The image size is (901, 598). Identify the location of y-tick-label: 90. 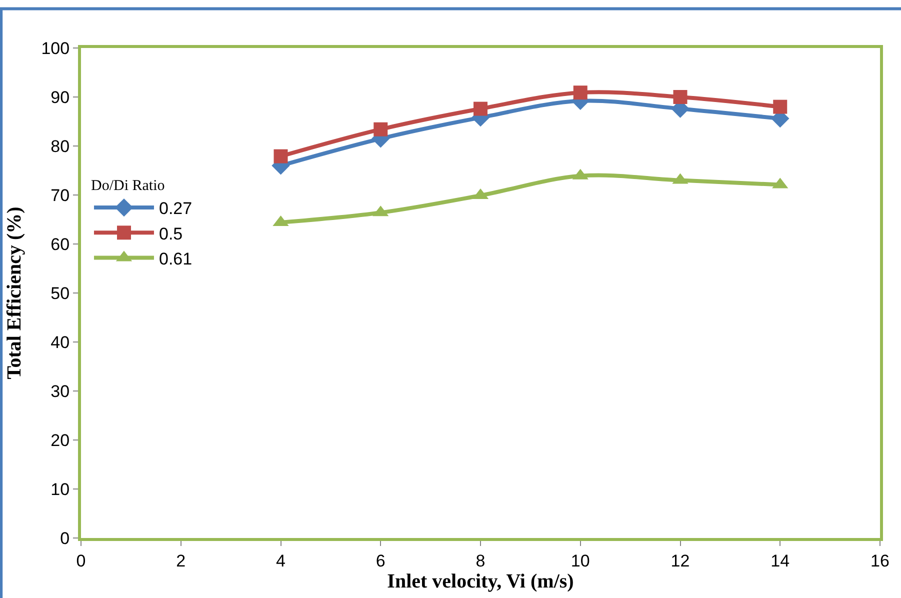
(60, 97).